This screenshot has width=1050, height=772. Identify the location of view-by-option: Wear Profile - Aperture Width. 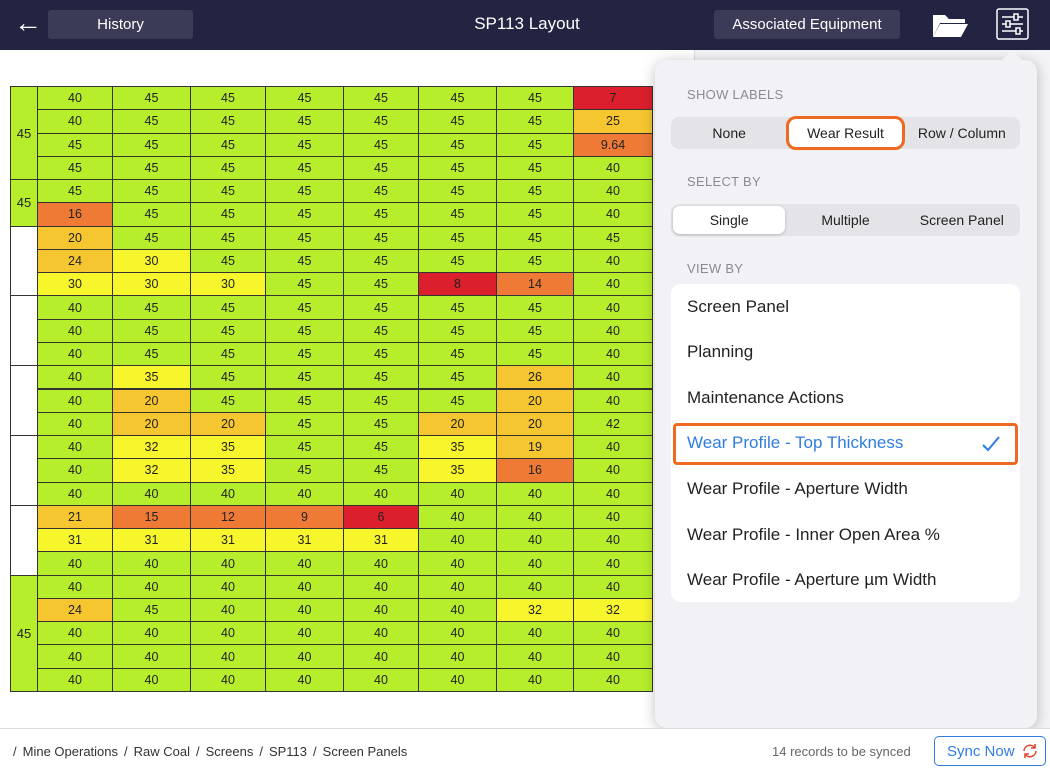
(797, 488).